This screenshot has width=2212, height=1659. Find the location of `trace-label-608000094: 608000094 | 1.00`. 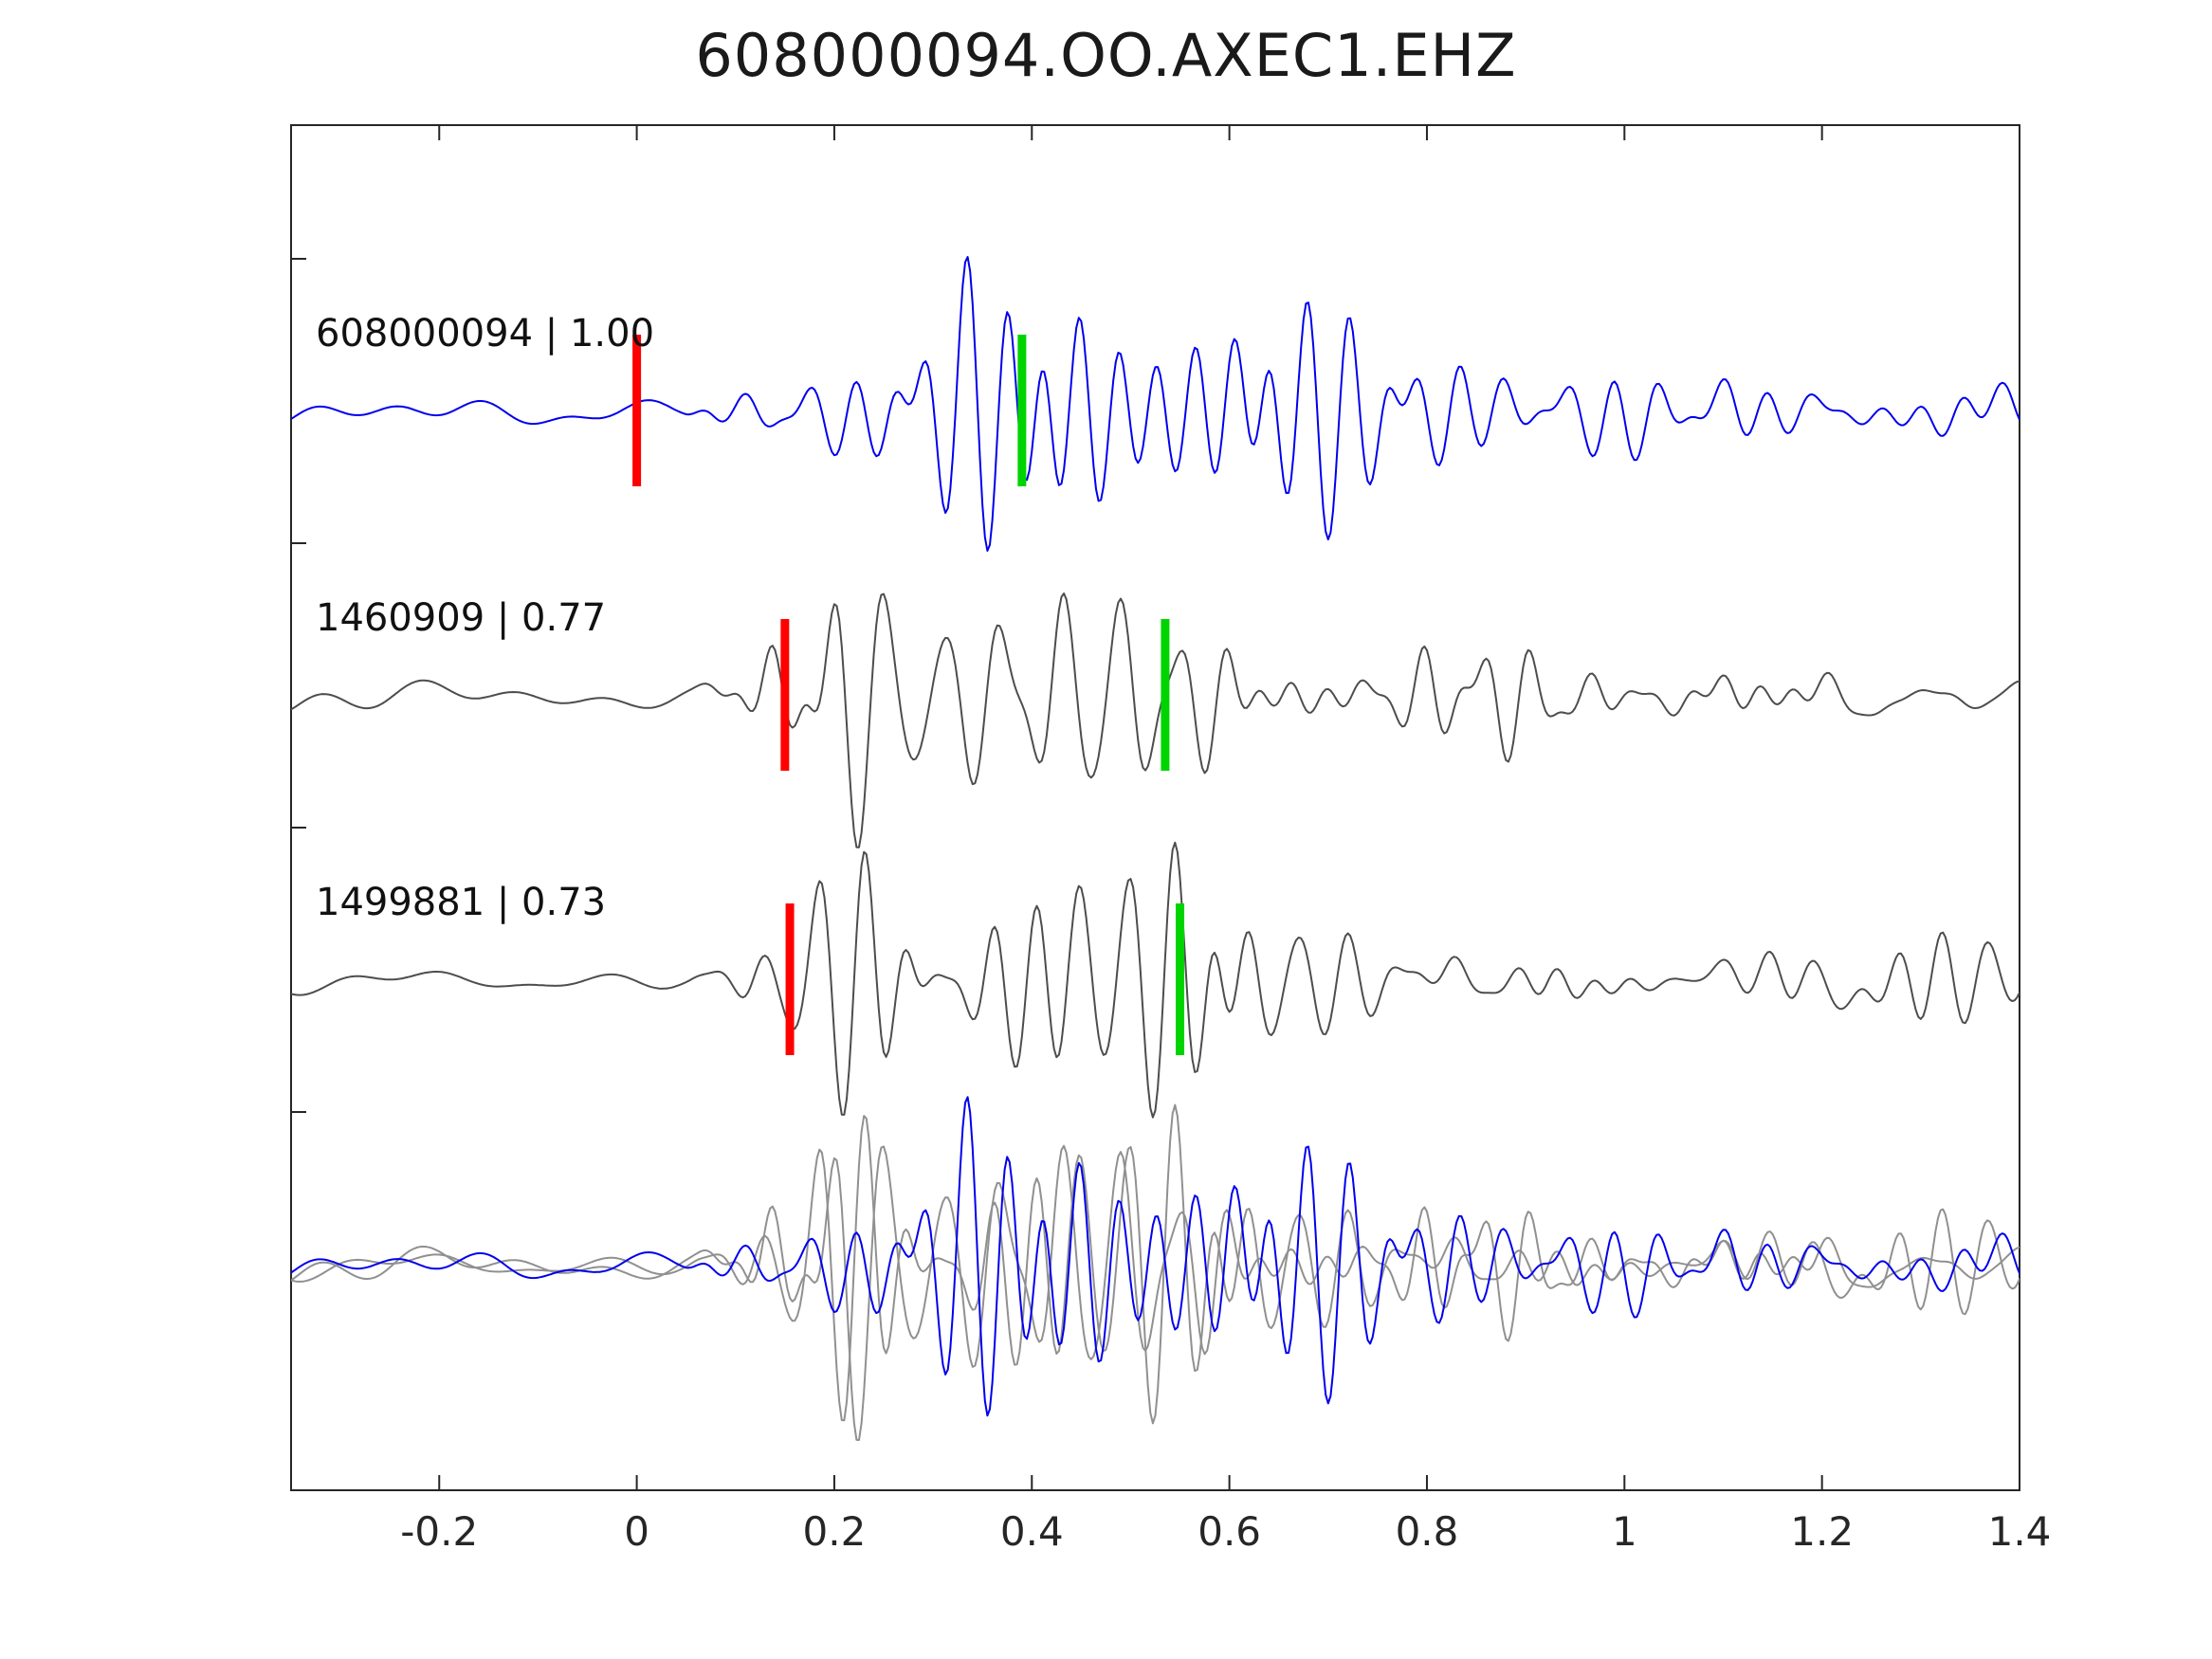

trace-label-608000094: 608000094 | 1.00 is located at coordinates (485, 334).